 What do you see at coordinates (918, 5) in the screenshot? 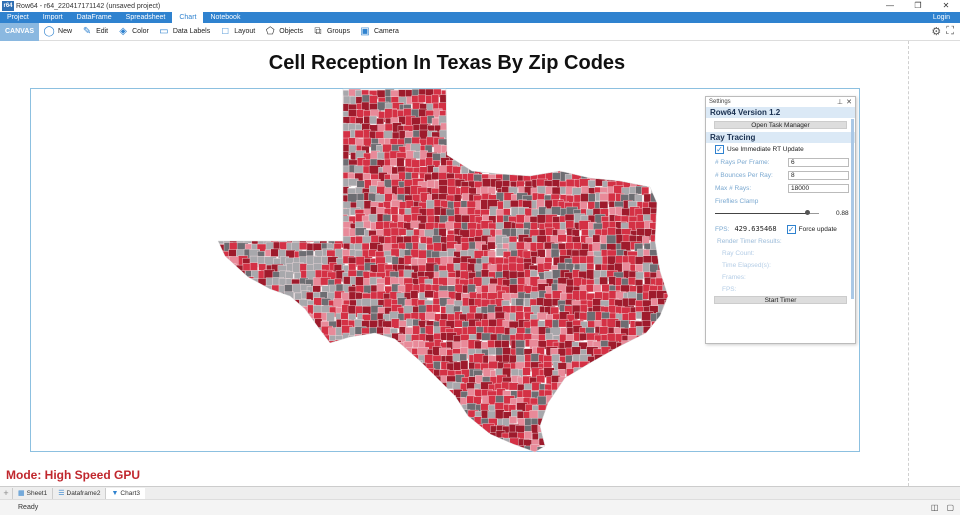
I see `maximize-icon: ❐` at bounding box center [918, 5].